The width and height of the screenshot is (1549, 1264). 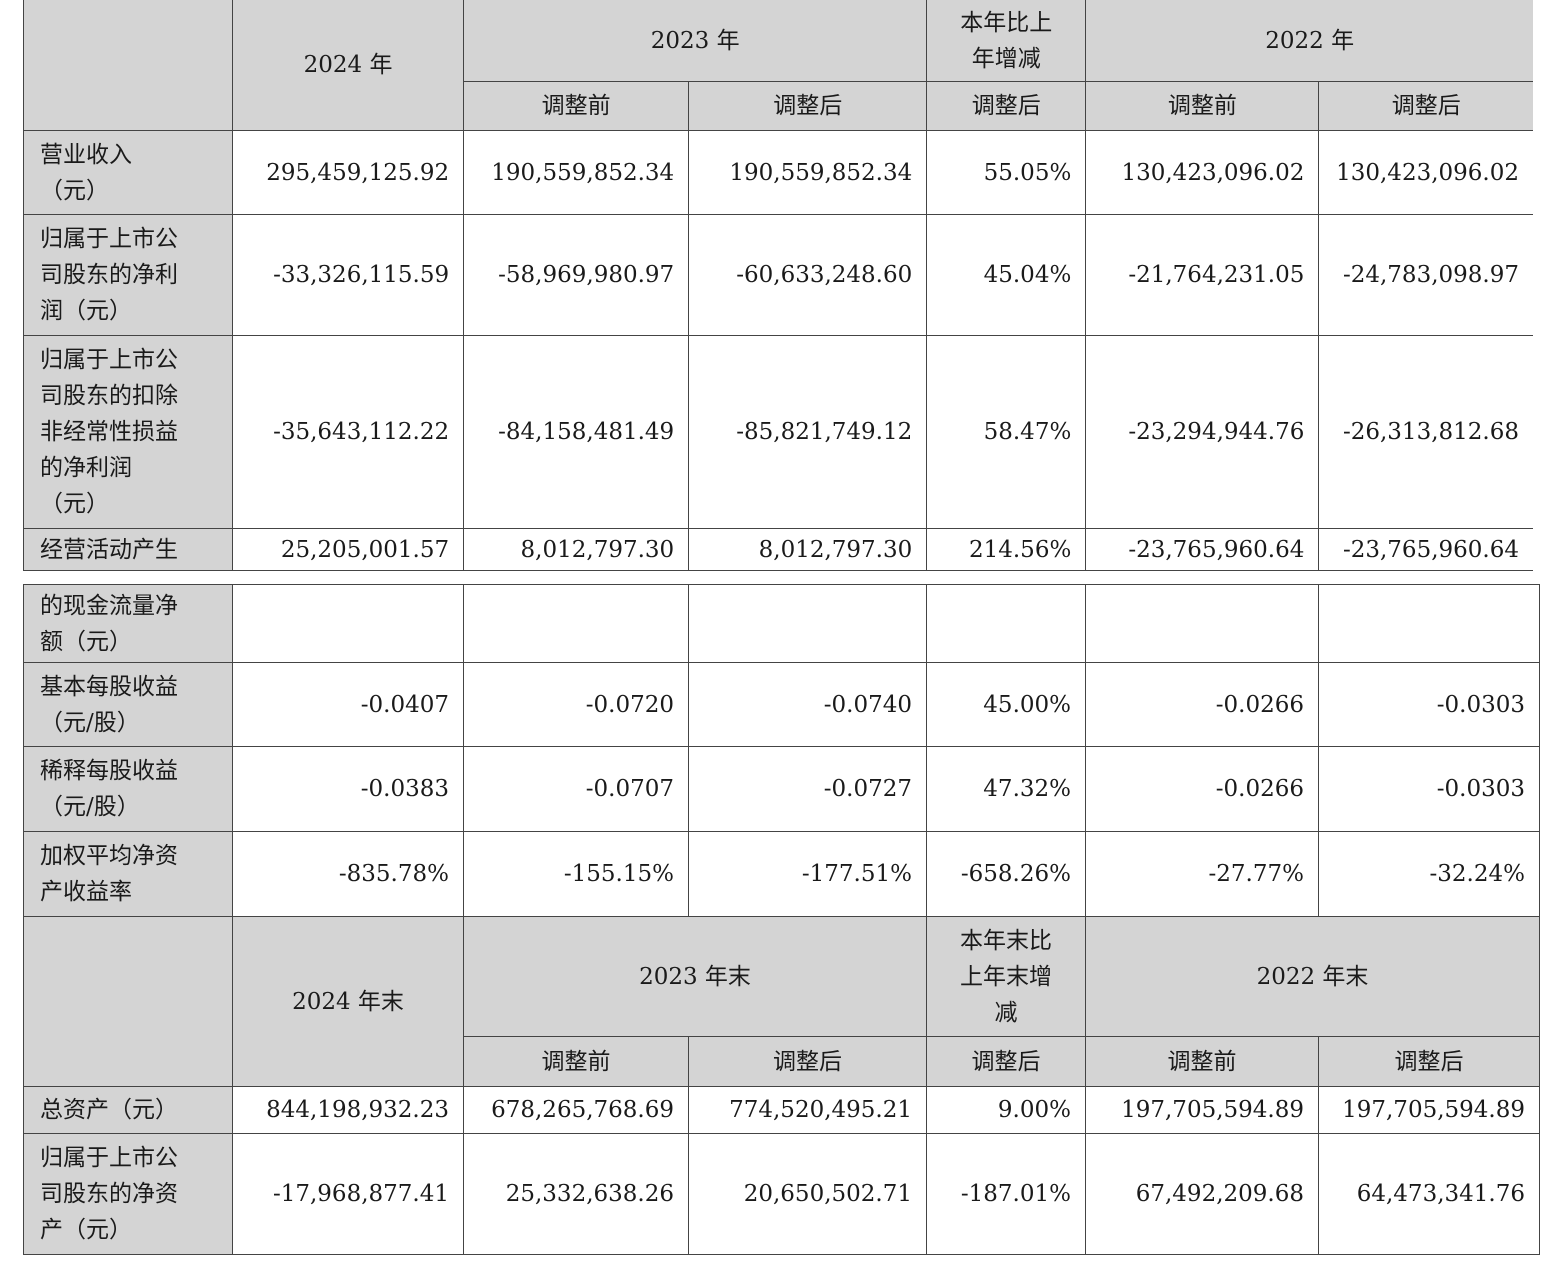 What do you see at coordinates (695, 41) in the screenshot?
I see `header-year-2023: 2023 年` at bounding box center [695, 41].